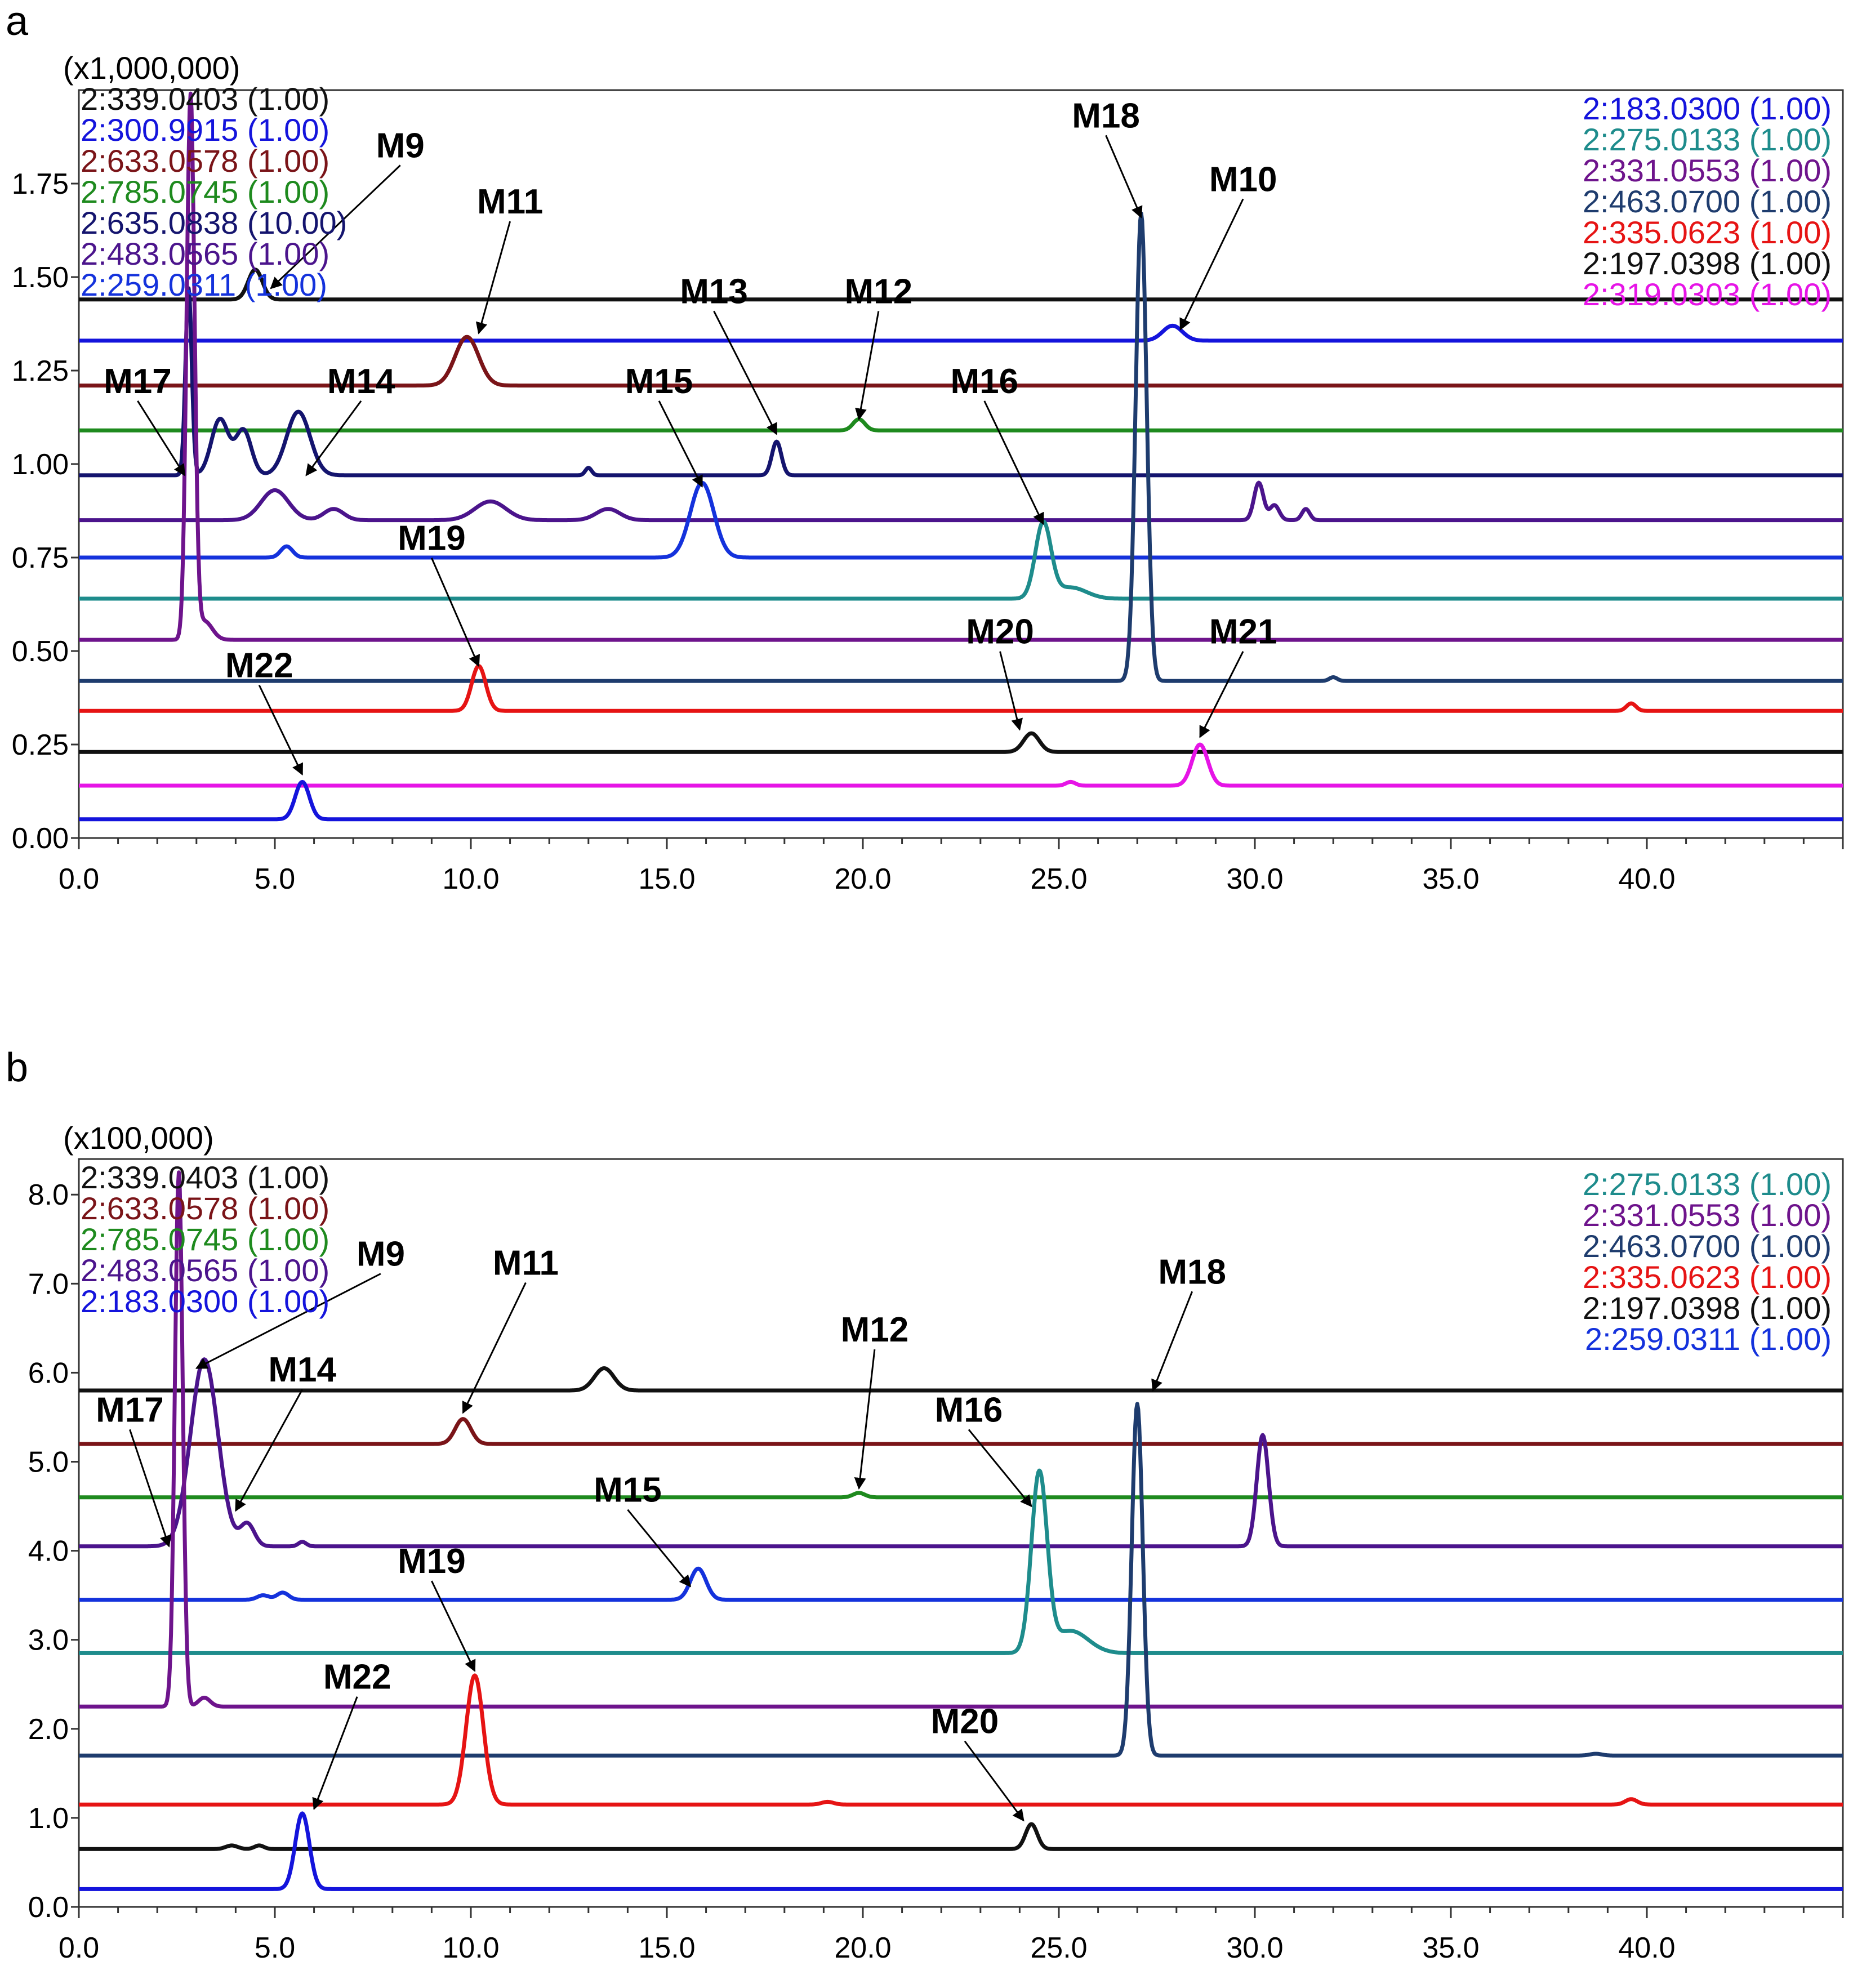 Image resolution: width=1853 pixels, height=1988 pixels. Describe the element at coordinates (1243, 632) in the screenshot. I see `panel-a-label-M21: M21` at that location.